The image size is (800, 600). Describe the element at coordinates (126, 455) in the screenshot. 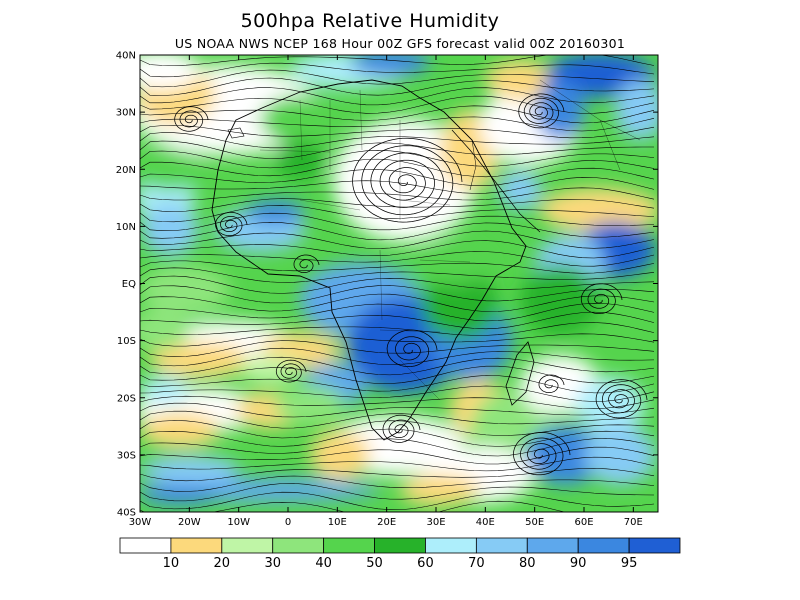

I see `lat-tick-label: 30S` at that location.